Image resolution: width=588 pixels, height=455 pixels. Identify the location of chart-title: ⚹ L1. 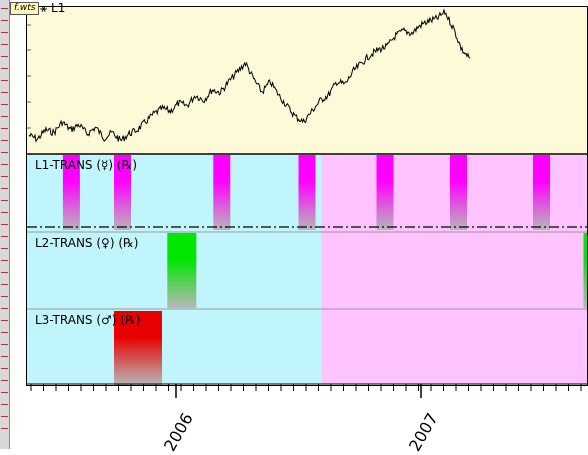
(52, 8).